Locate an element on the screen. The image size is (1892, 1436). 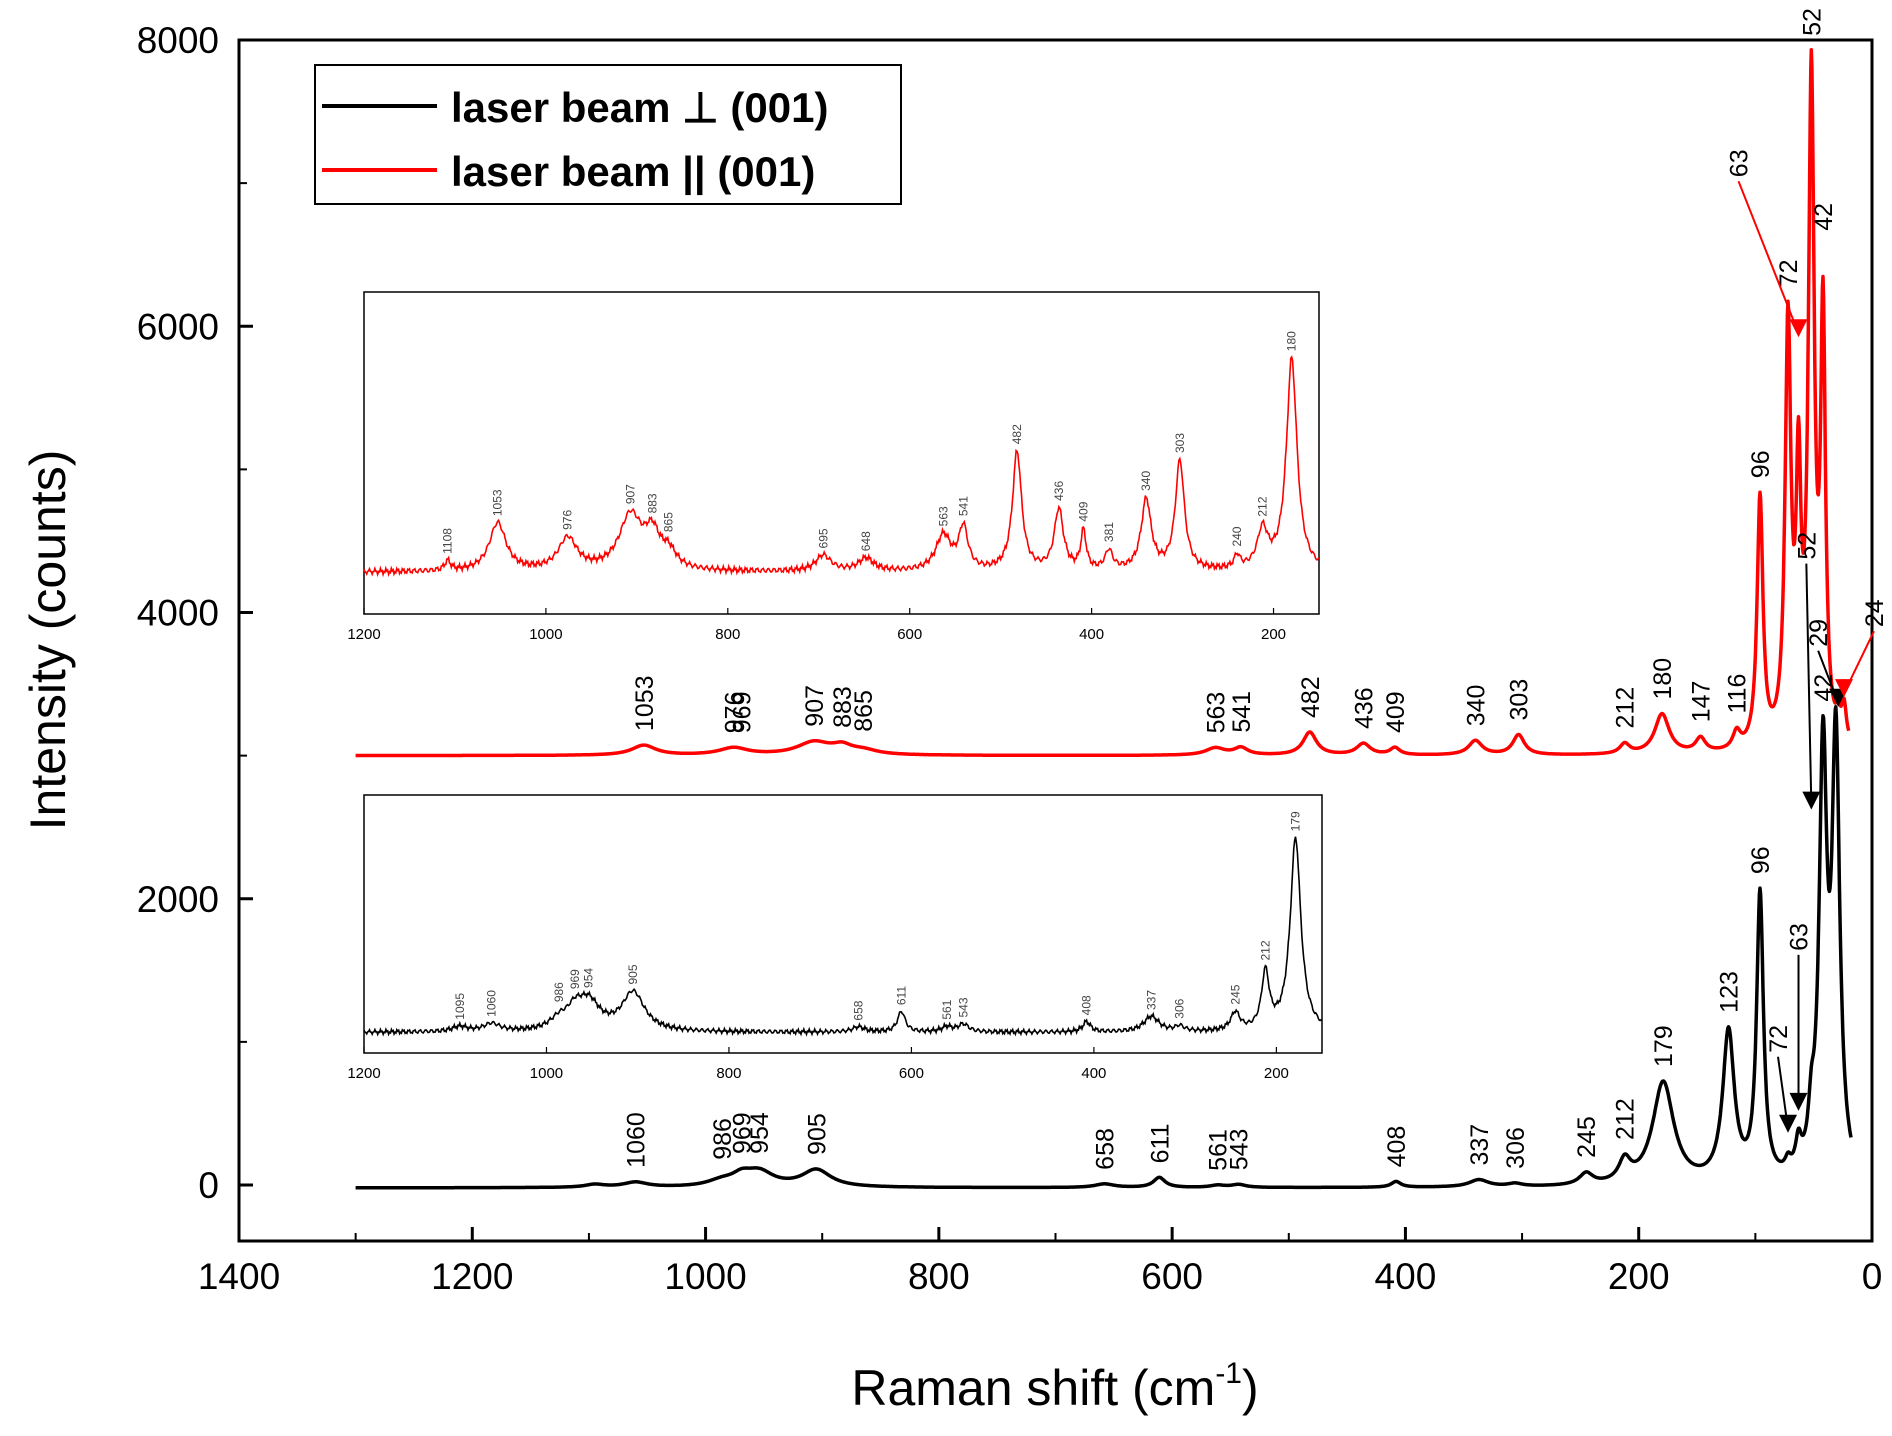
x-tick-label: 200 is located at coordinates (1639, 1276).